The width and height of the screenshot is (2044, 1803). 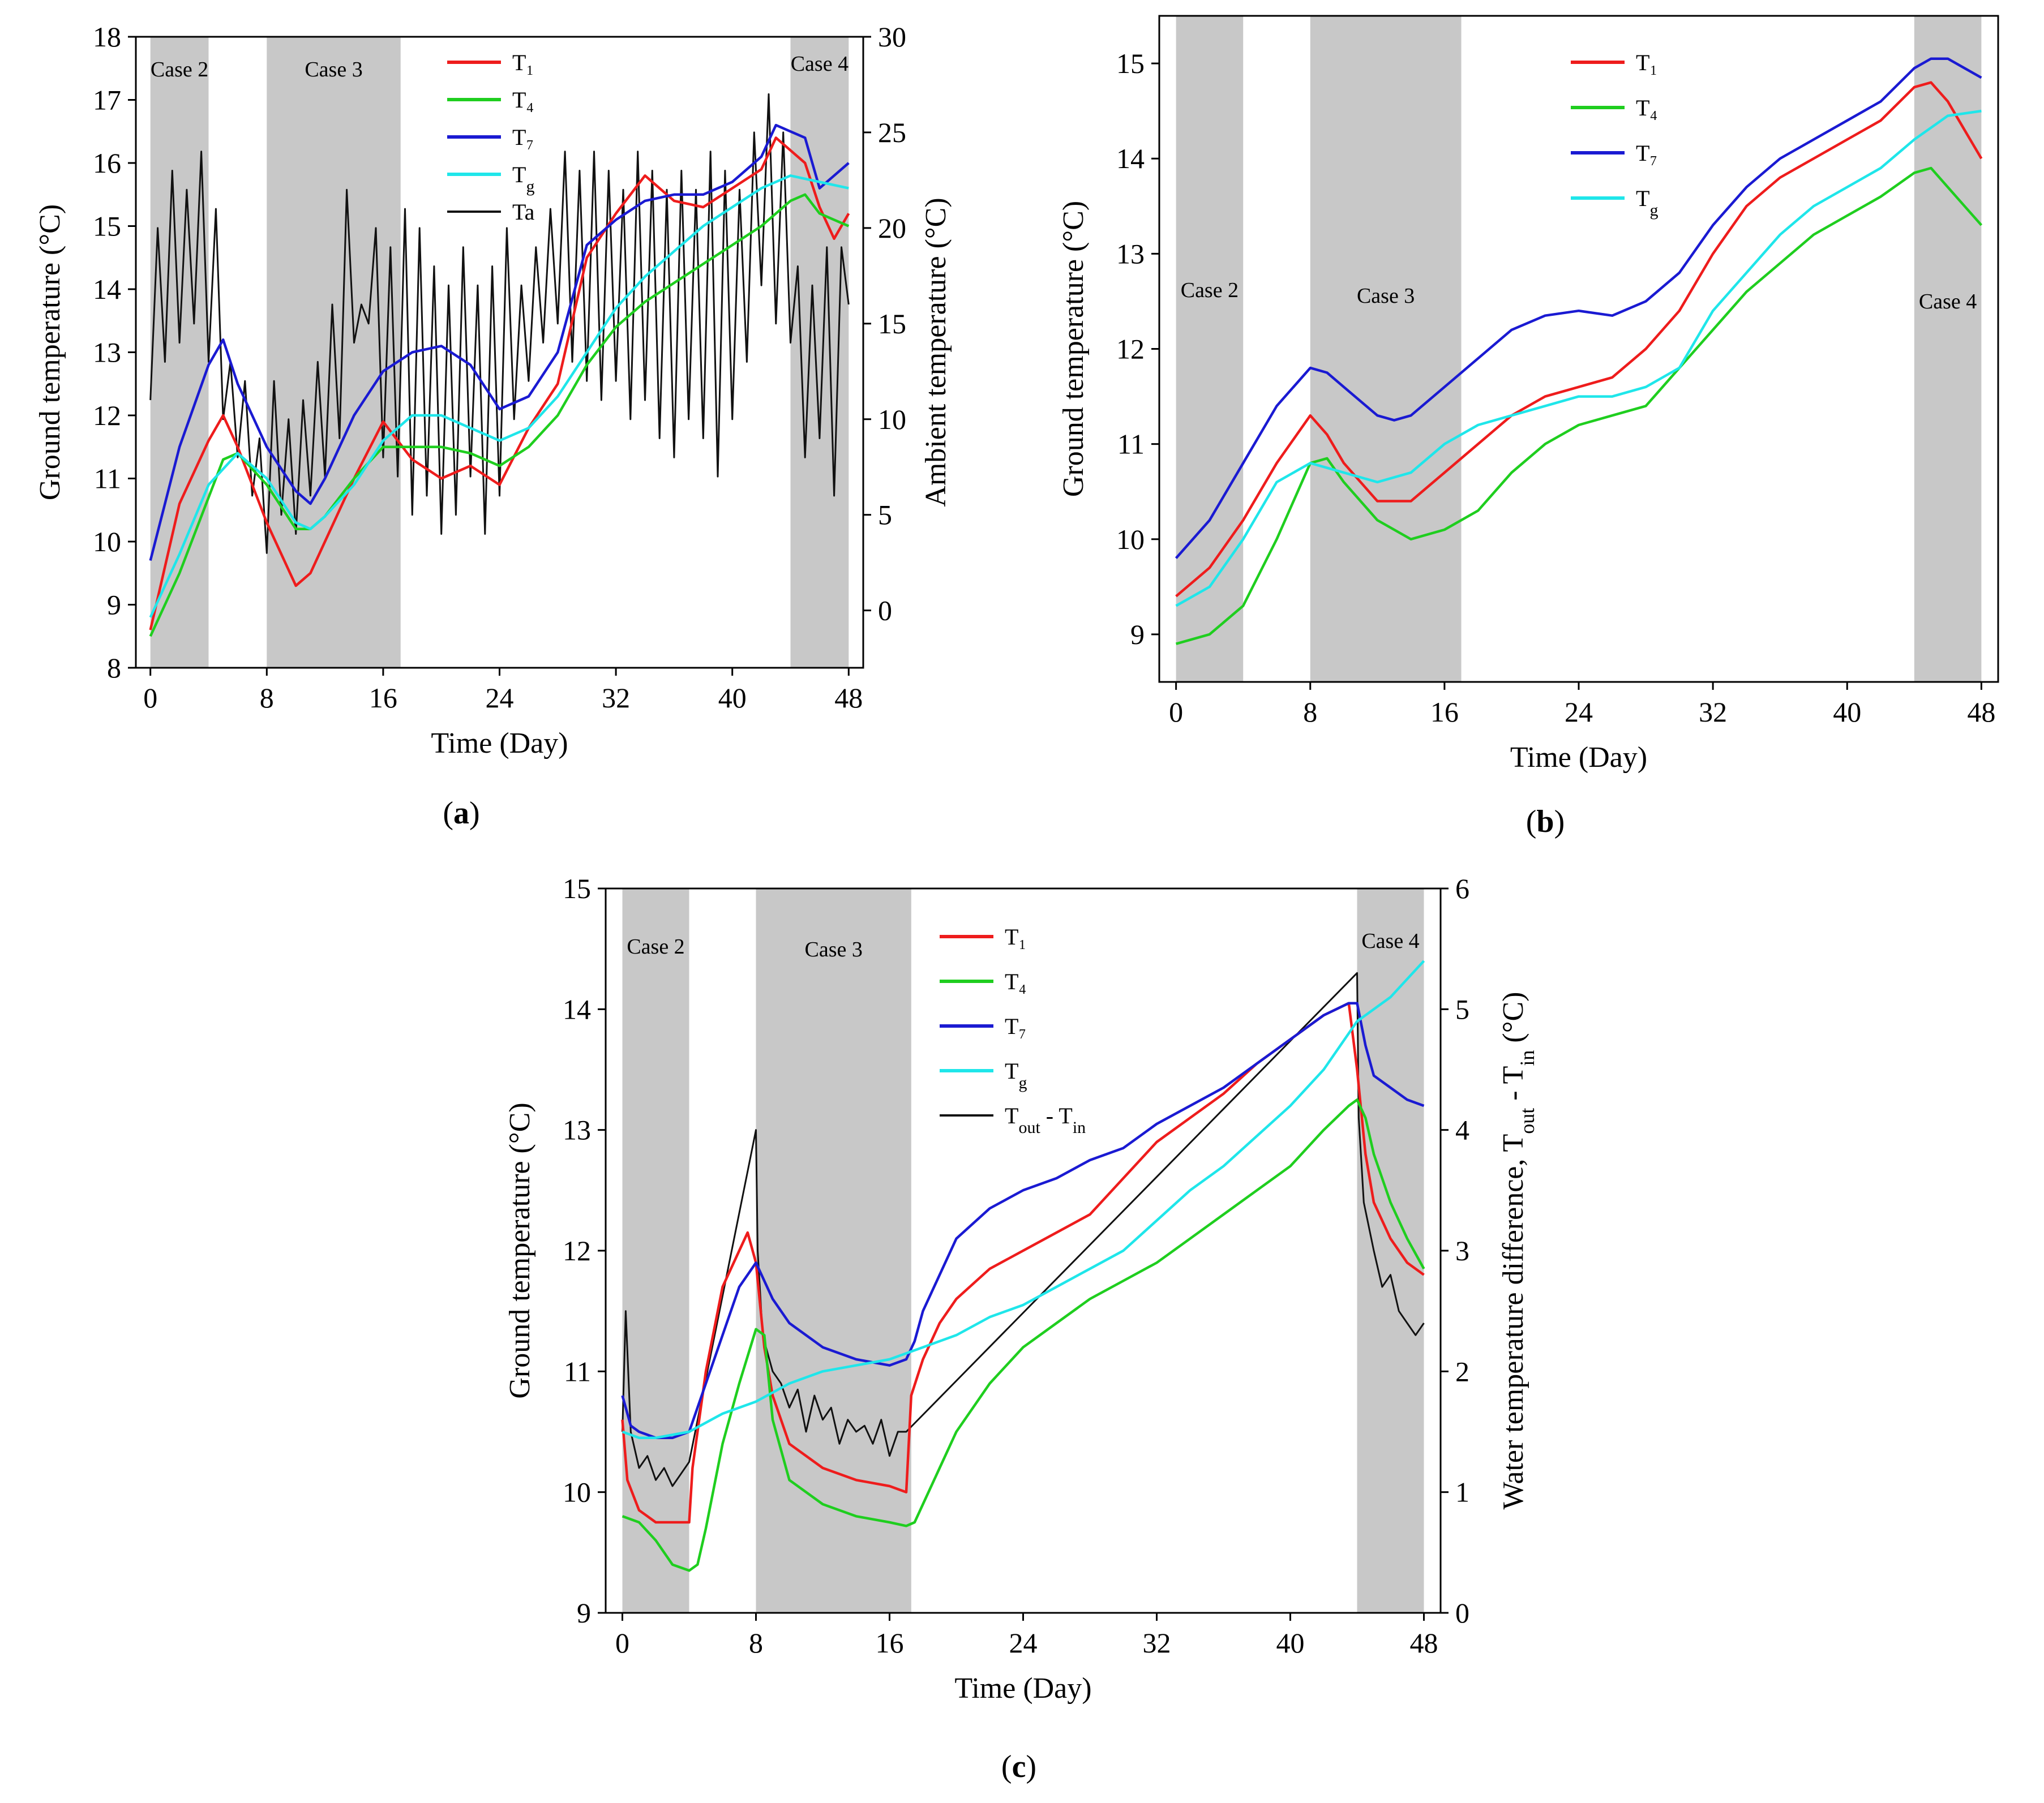 I want to click on y2-tick-label: 4, so click(x=1462, y=1130).